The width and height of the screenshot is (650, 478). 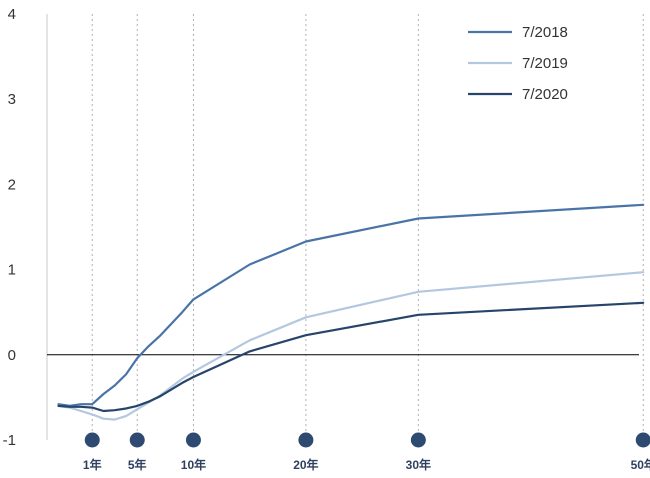 I want to click on marker-layer, so click(x=367, y=440).